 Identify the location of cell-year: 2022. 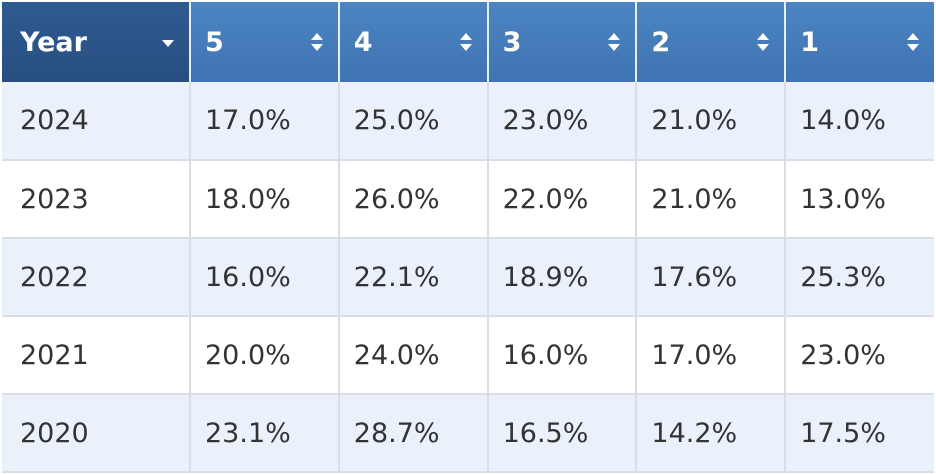
(96, 277).